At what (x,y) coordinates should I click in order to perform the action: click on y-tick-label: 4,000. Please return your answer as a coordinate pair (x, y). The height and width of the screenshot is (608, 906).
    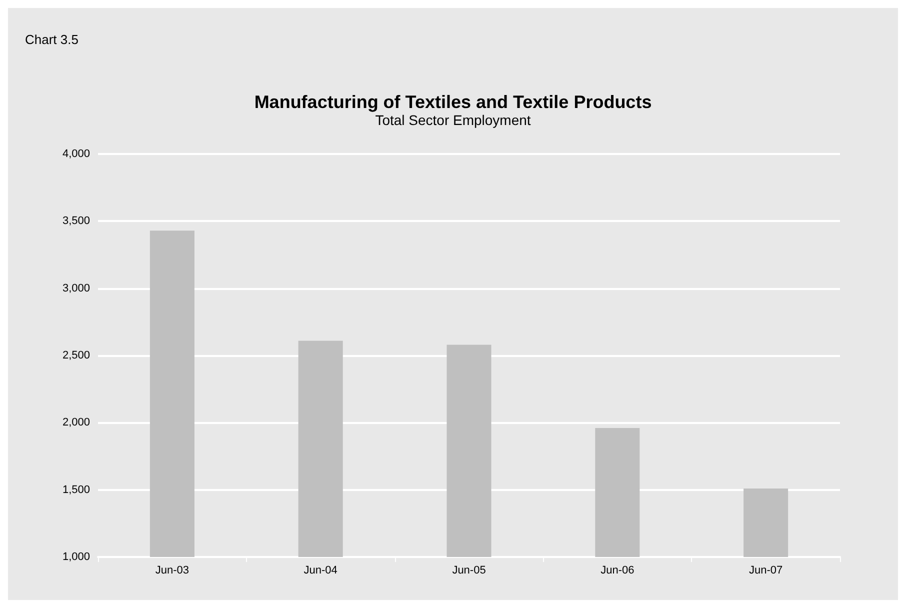
    Looking at the image, I should click on (76, 154).